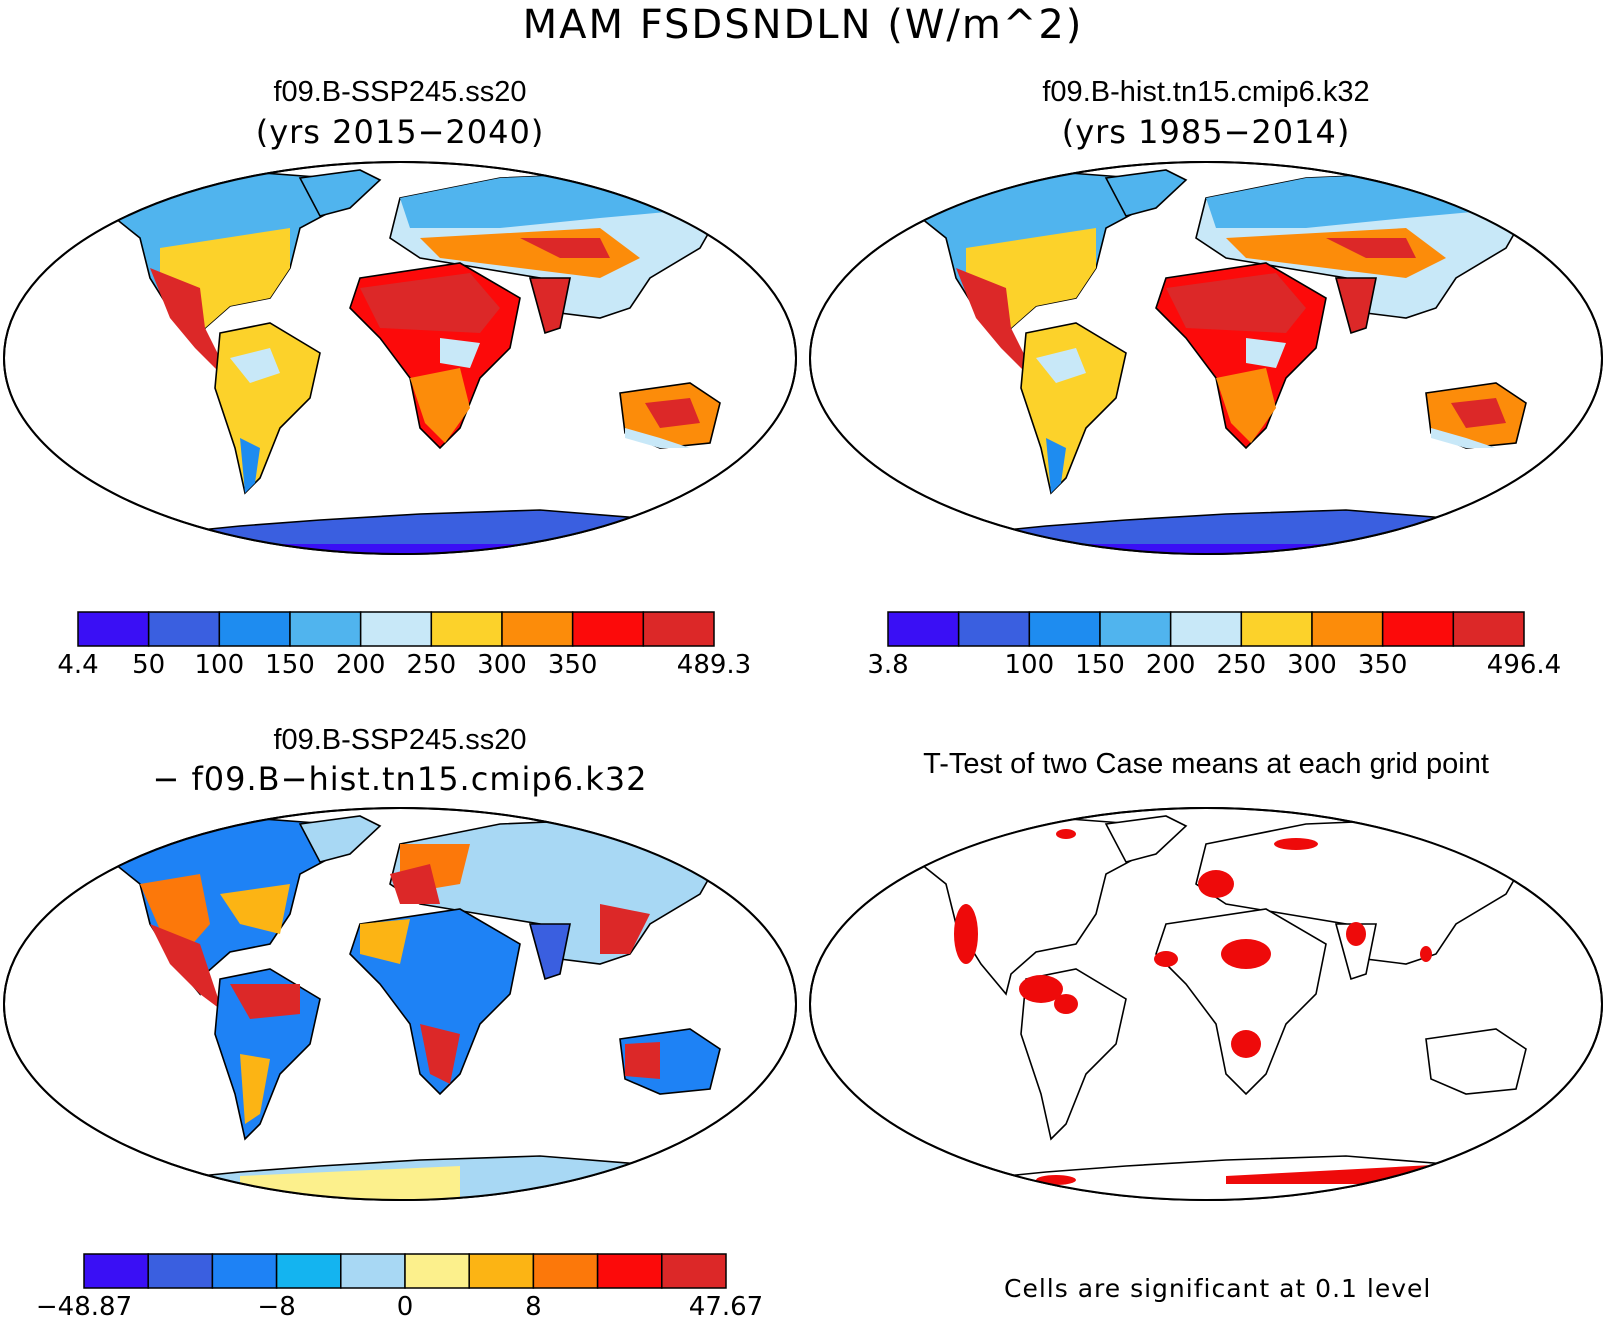 This screenshot has width=1606, height=1323. I want to click on colorbar-2-tick-label: 3.8, so click(888, 665).